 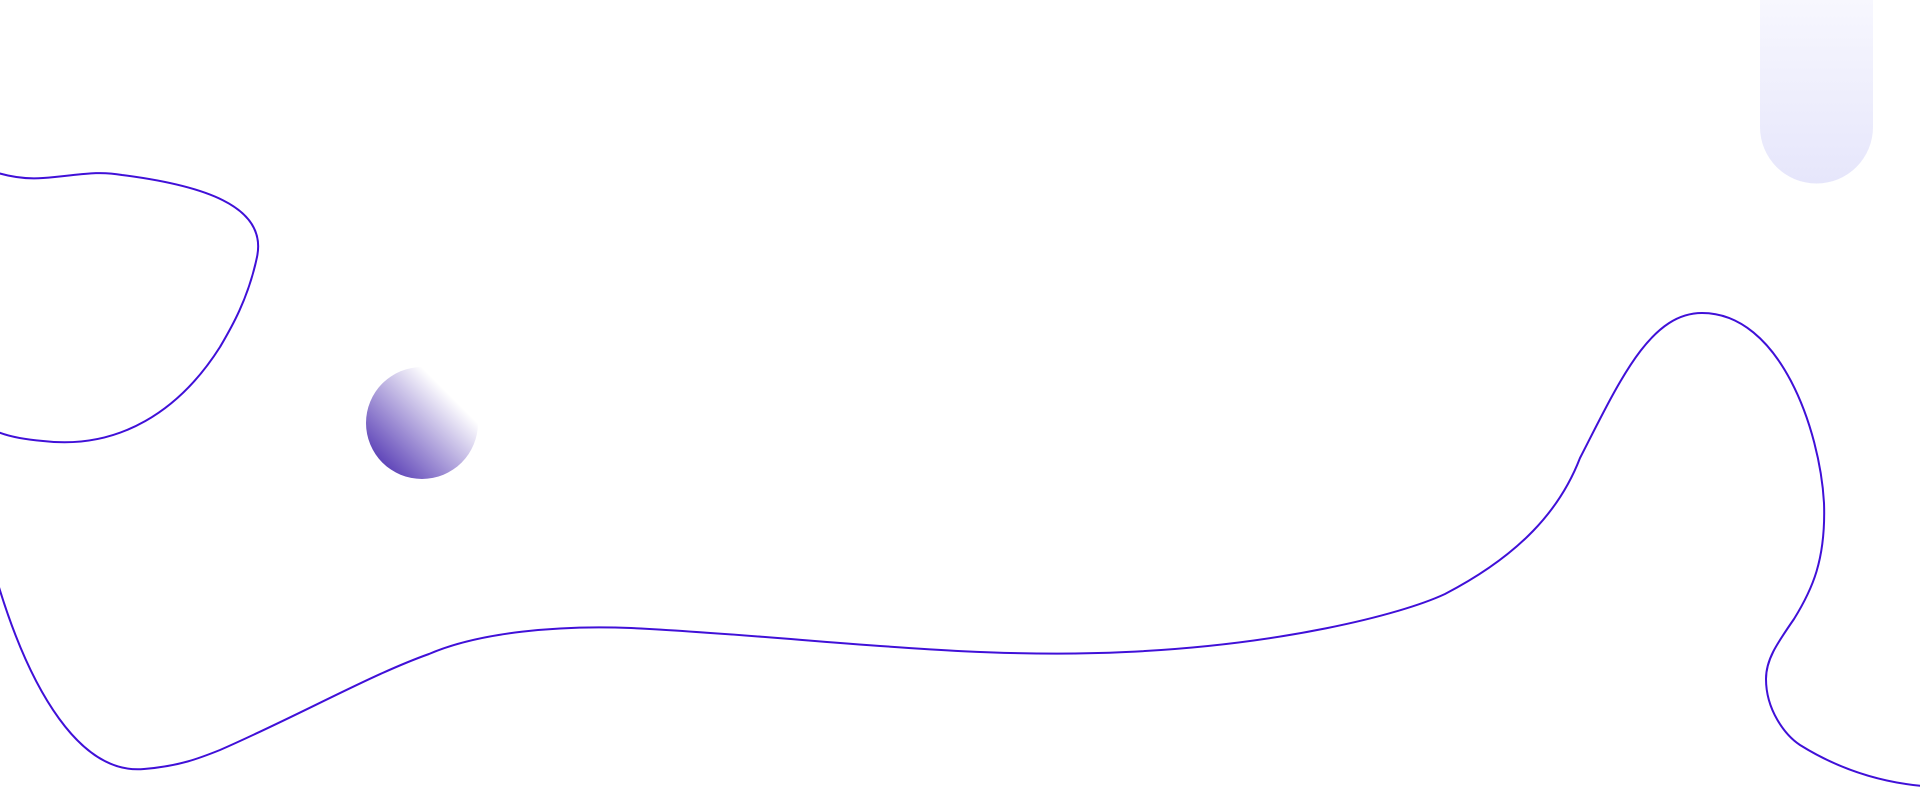 I want to click on gradient-circle, so click(x=422, y=423).